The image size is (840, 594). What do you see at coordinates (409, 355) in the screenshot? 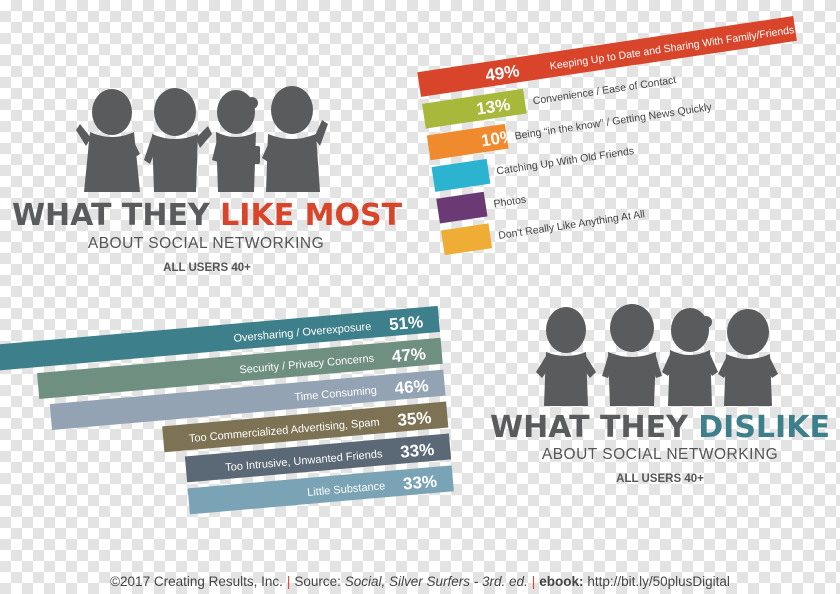
I see `dislike-value-label: 47%` at bounding box center [409, 355].